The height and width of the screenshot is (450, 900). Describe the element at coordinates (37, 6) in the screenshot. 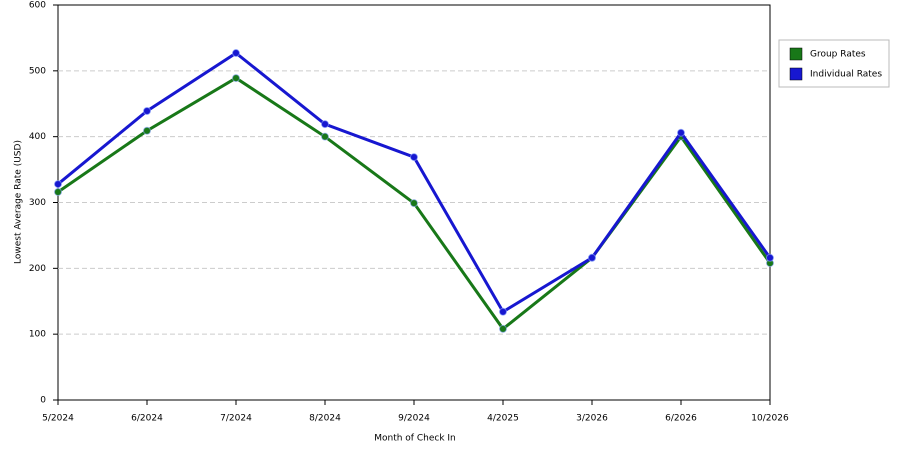

I see `y-tick-label: 600` at that location.